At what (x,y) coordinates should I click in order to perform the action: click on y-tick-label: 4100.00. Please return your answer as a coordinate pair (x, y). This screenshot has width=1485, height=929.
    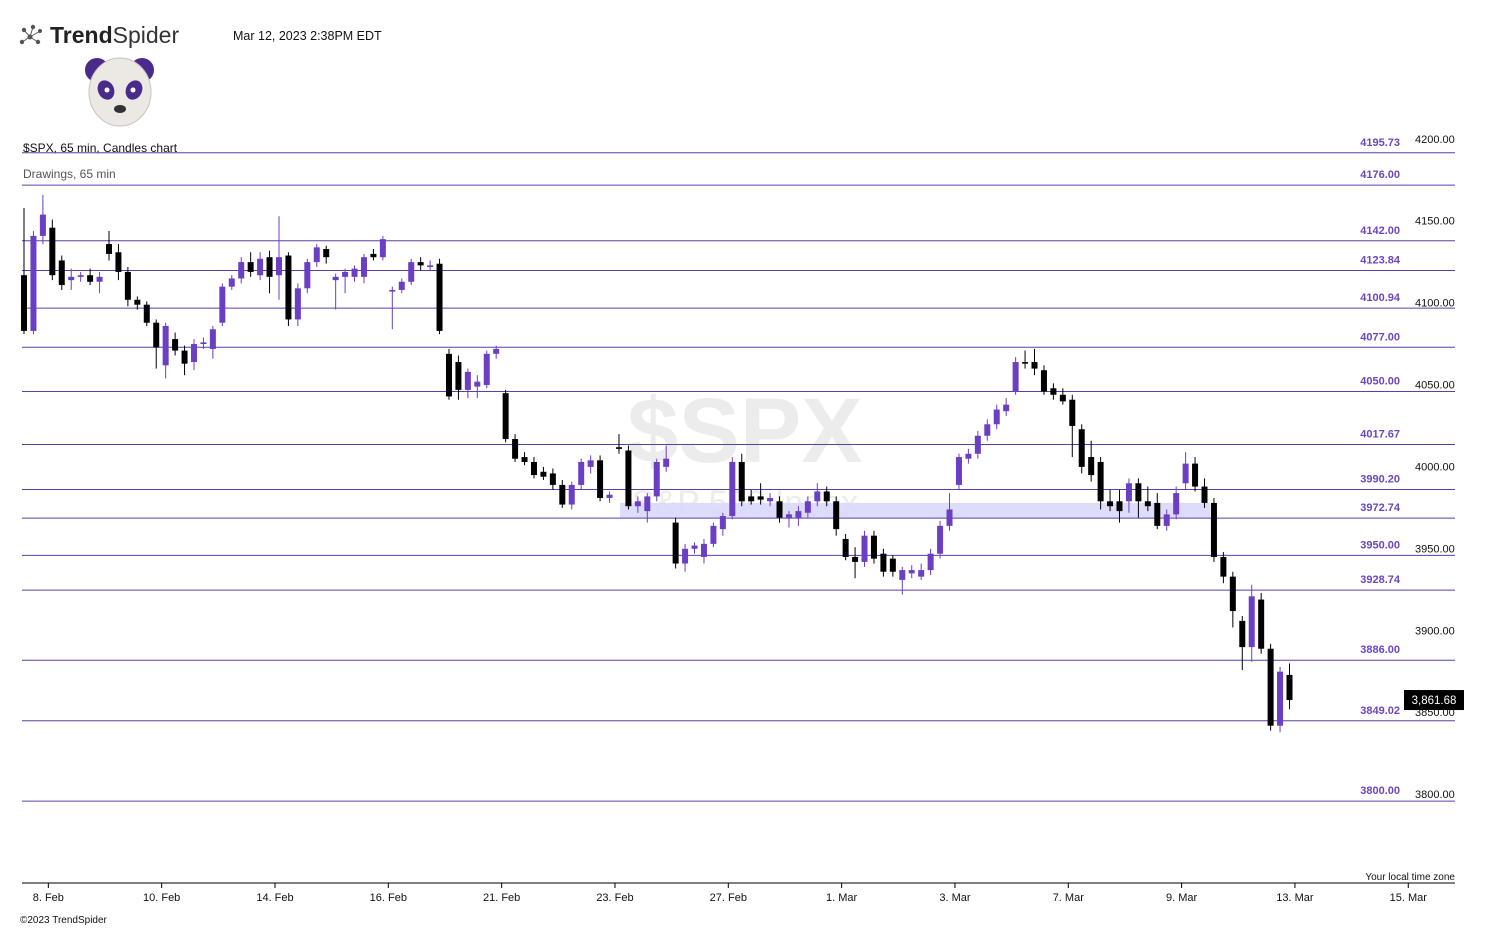
    Looking at the image, I should click on (1435, 304).